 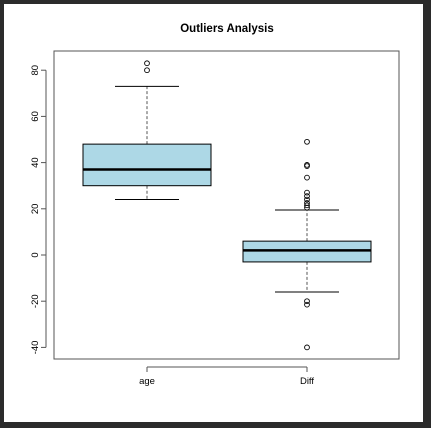 I want to click on y-tick-label: 40, so click(x=35, y=162).